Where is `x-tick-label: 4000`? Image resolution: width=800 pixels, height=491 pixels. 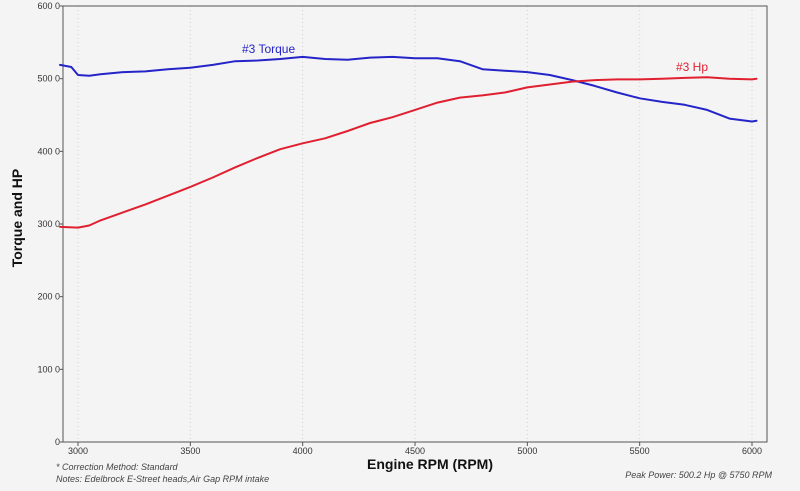
x-tick-label: 4000 is located at coordinates (303, 451).